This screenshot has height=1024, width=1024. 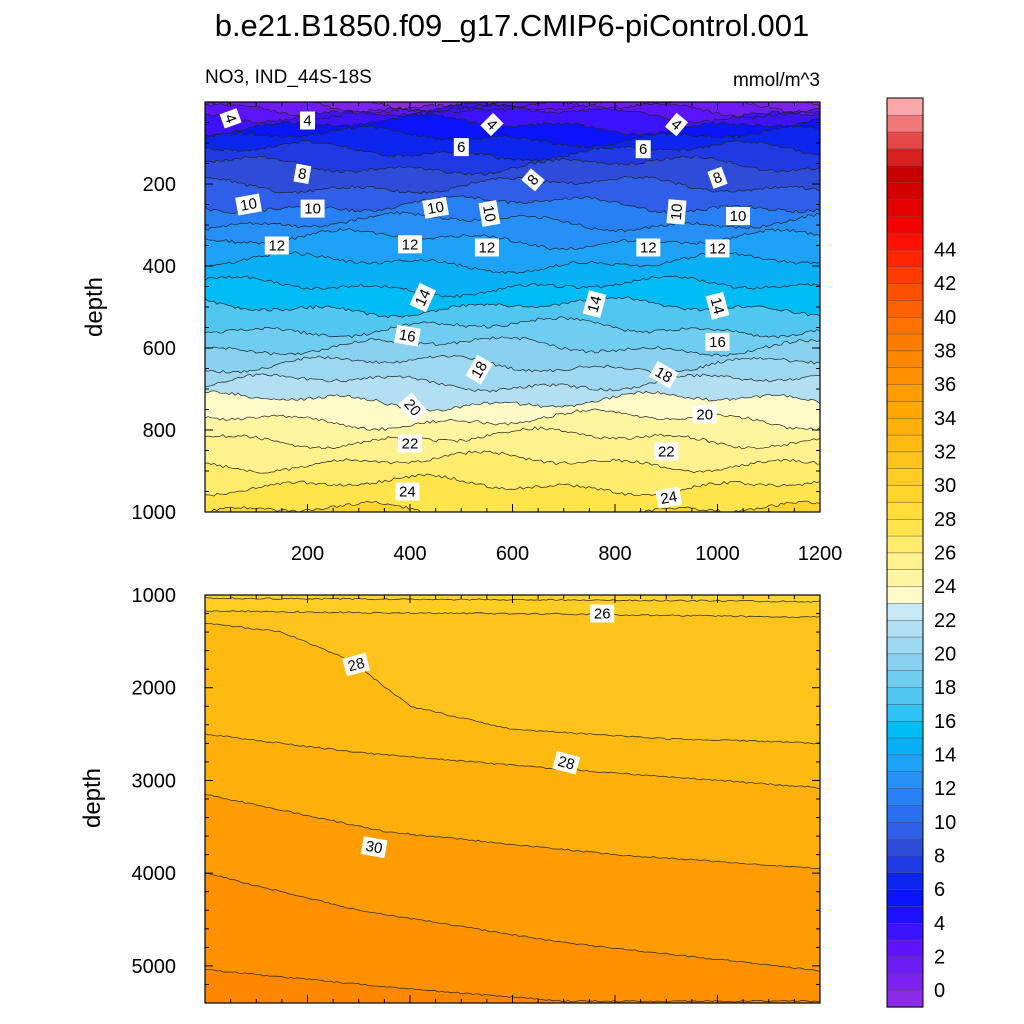 What do you see at coordinates (407, 491) in the screenshot?
I see `contour-label-24: 24` at bounding box center [407, 491].